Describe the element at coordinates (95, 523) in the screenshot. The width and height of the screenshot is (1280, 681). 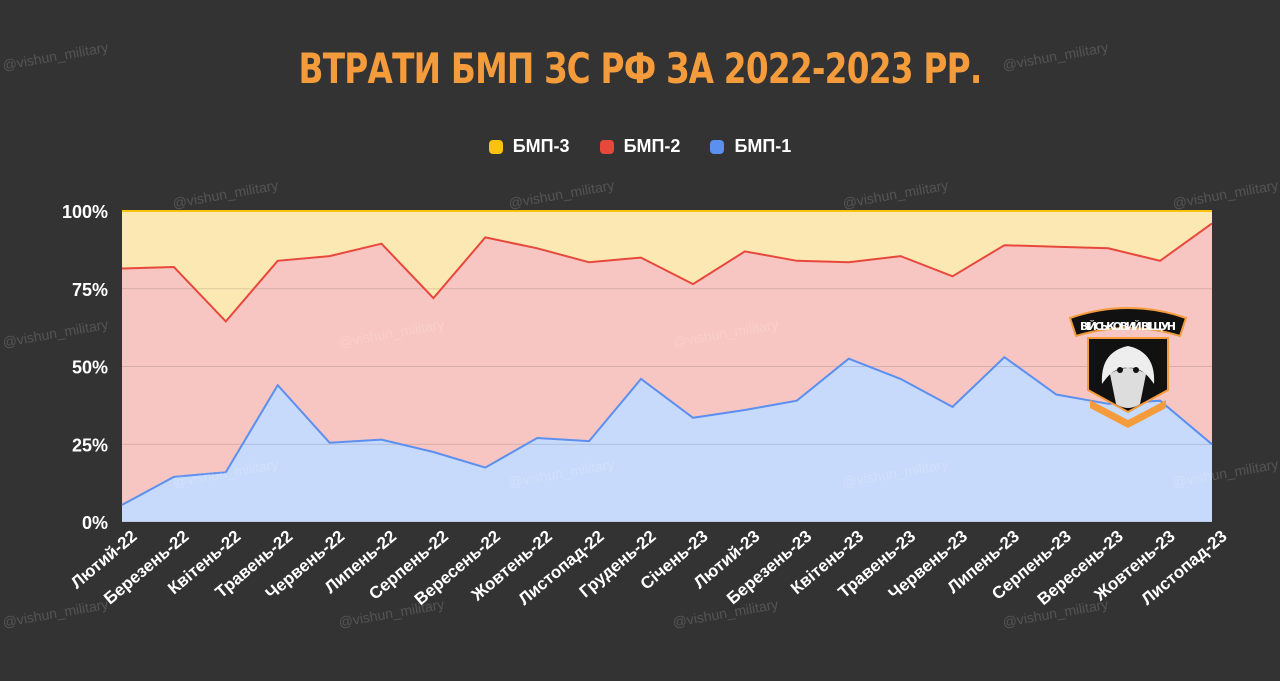
I see `y-tick-label: 0%` at that location.